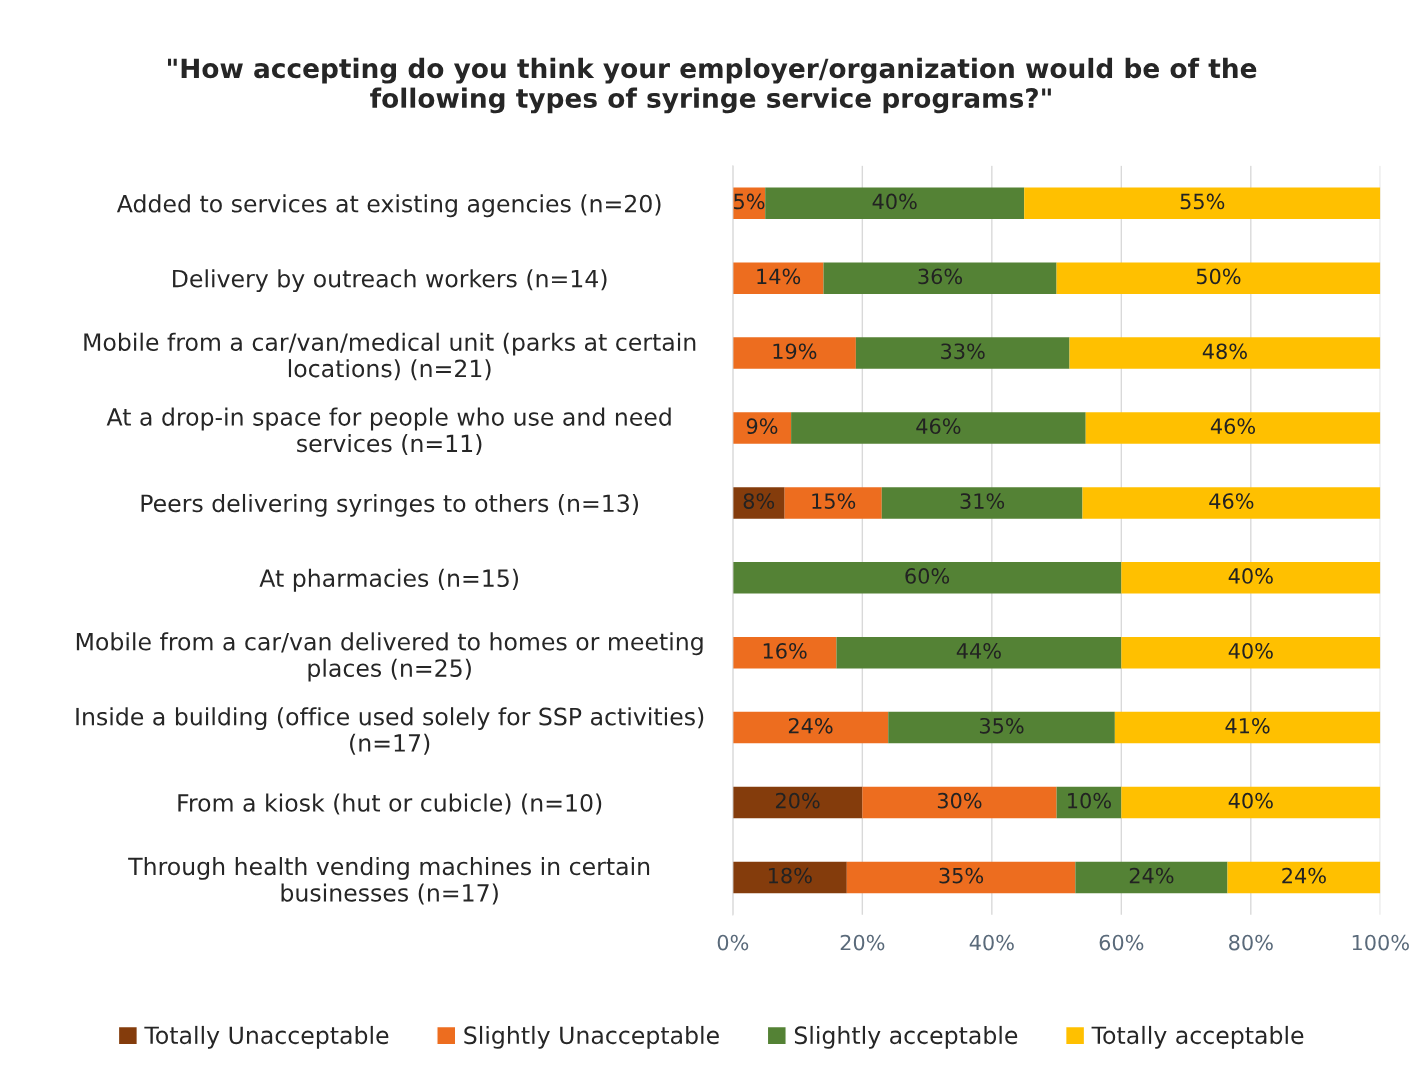 The width and height of the screenshot is (1423, 1070). I want to click on data-label: 50%, so click(1218, 276).